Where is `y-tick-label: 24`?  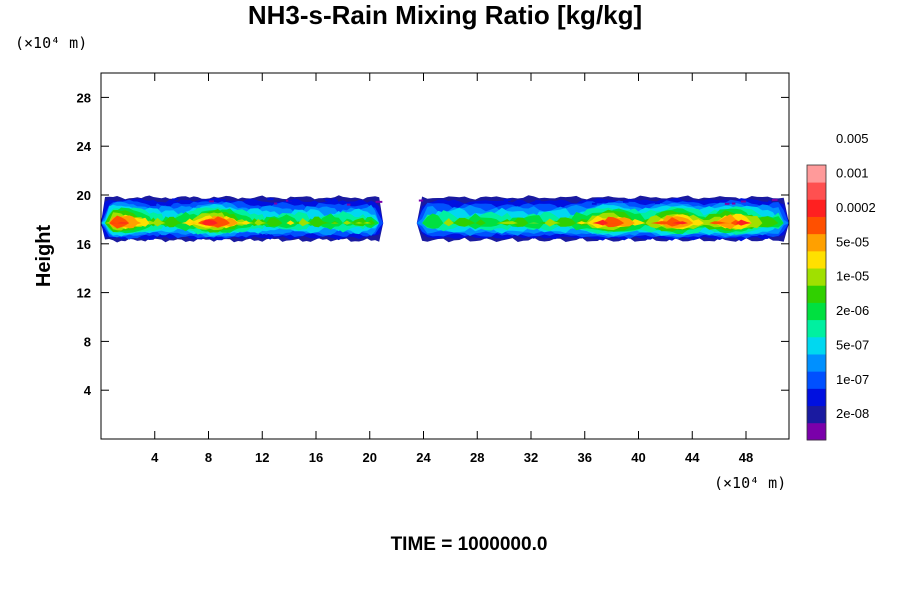
y-tick-label: 24 is located at coordinates (84, 146).